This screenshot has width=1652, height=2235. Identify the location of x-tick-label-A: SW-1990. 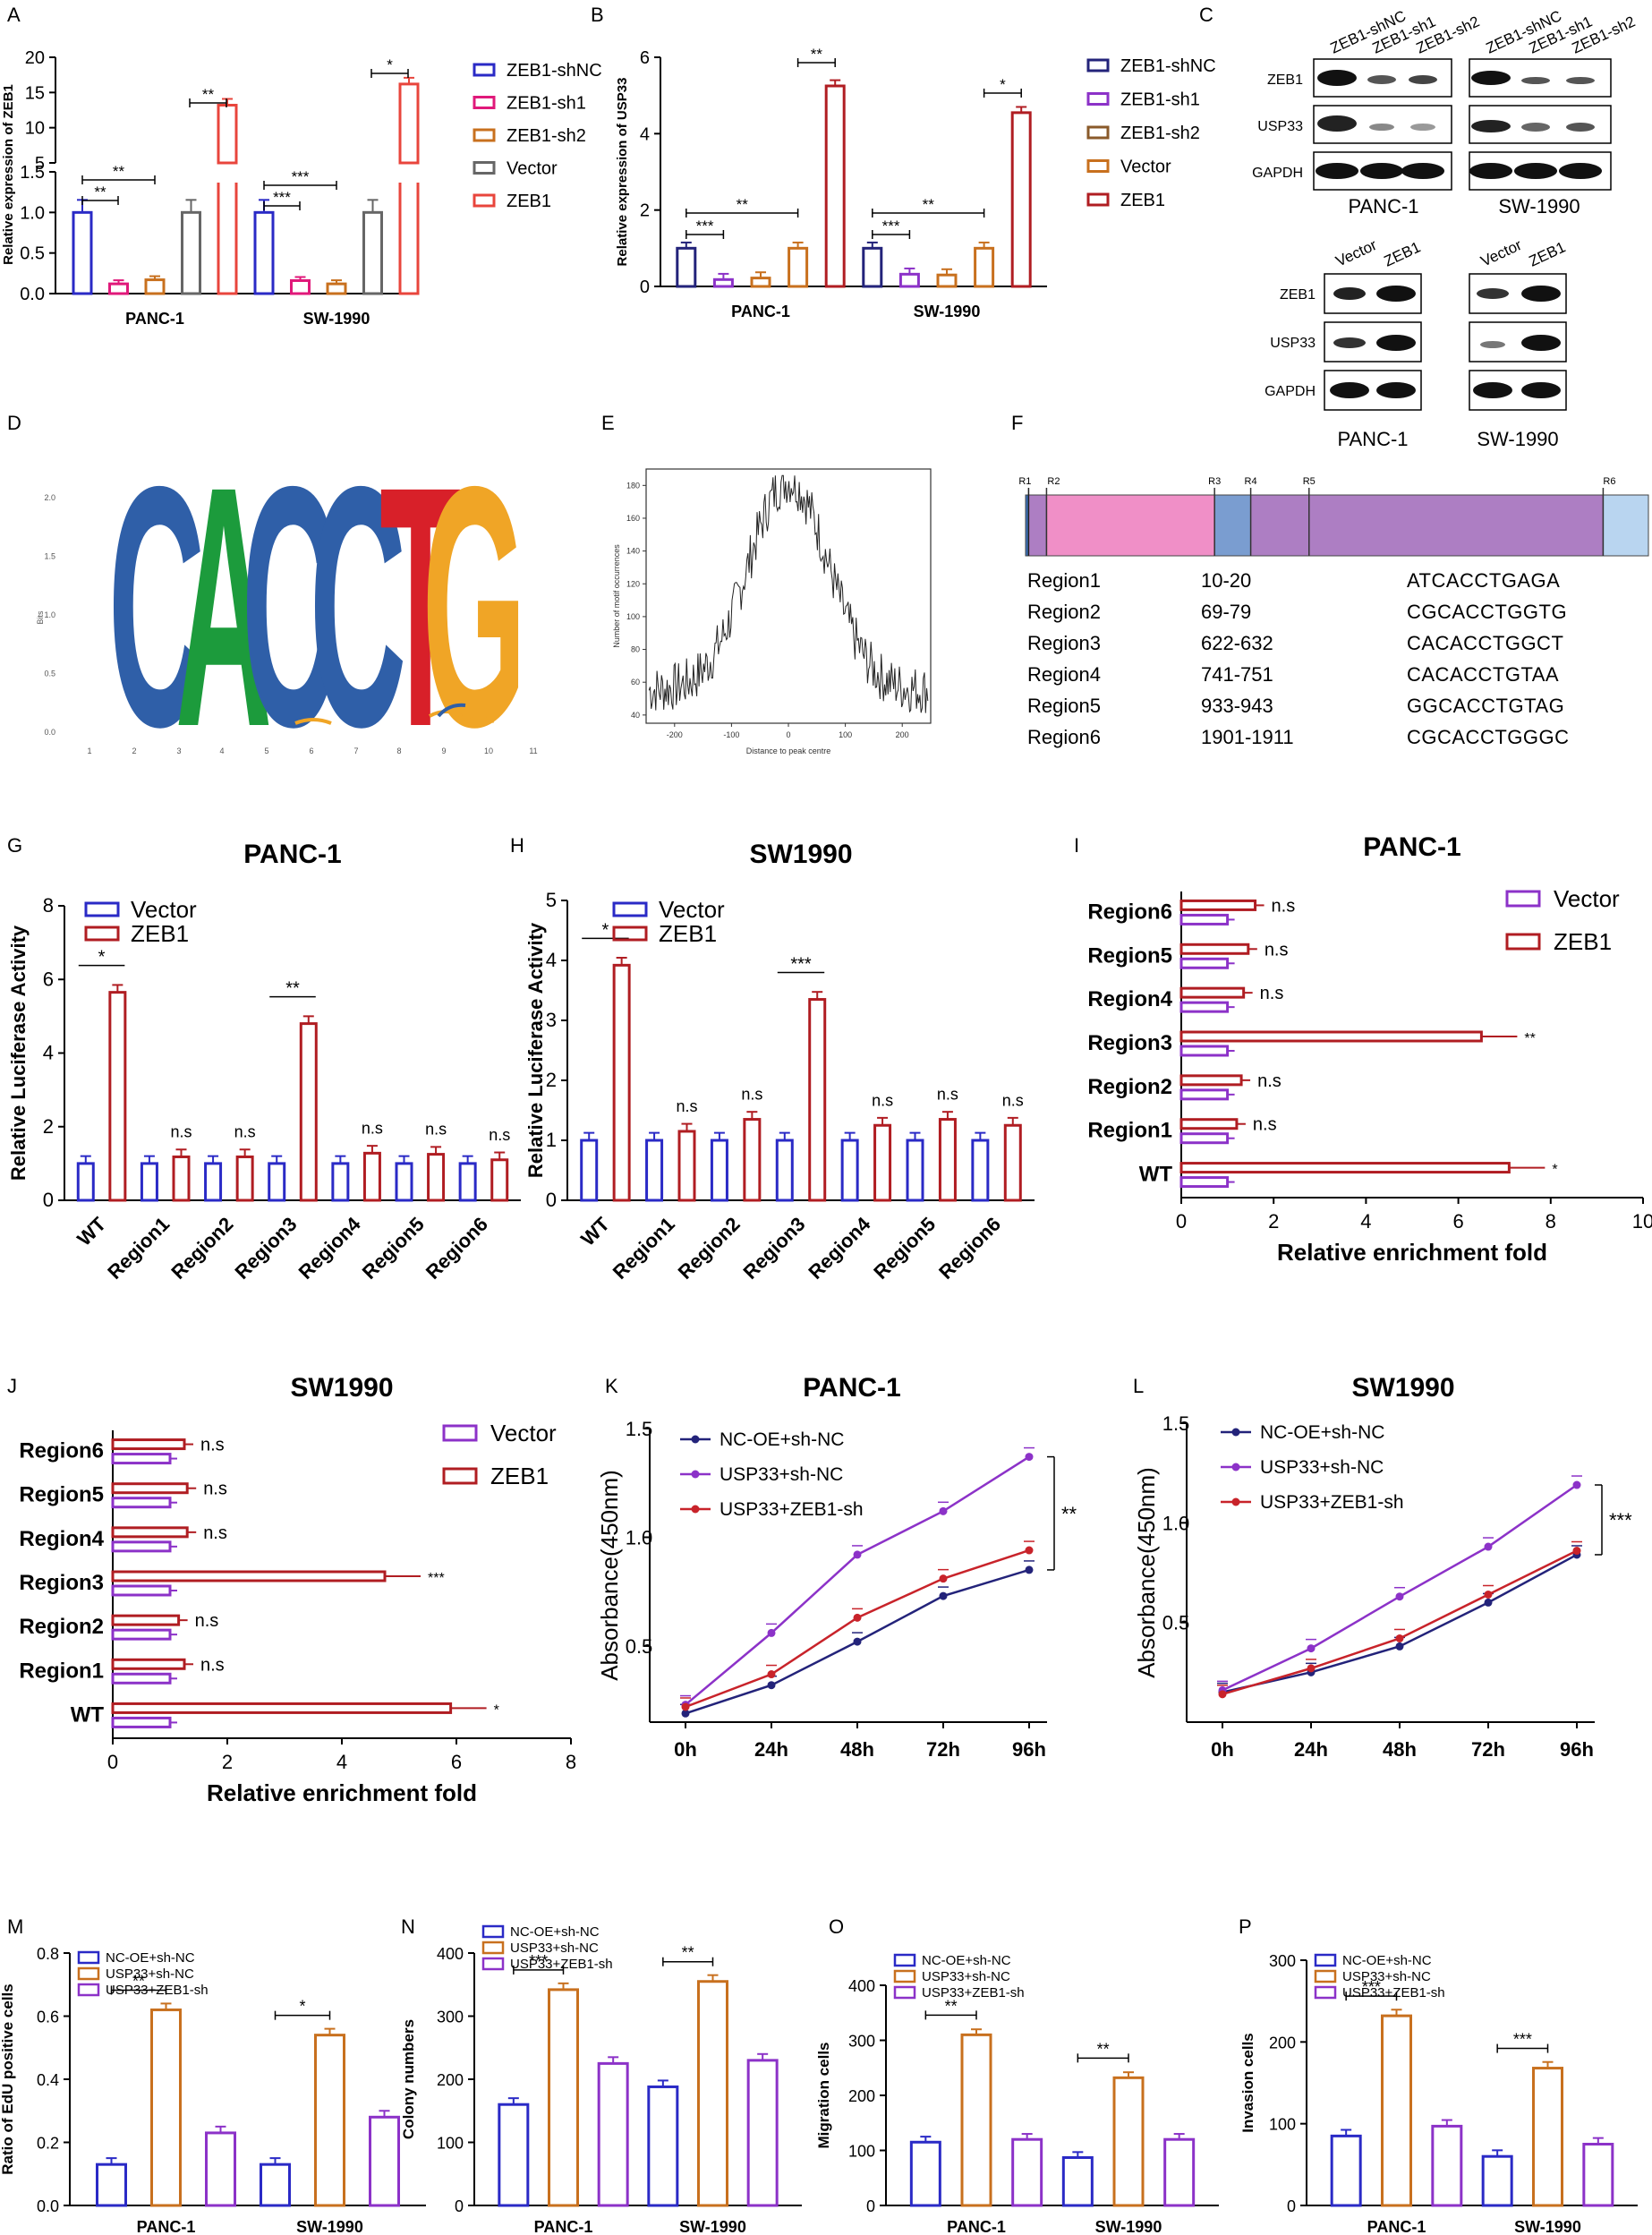
(336, 319).